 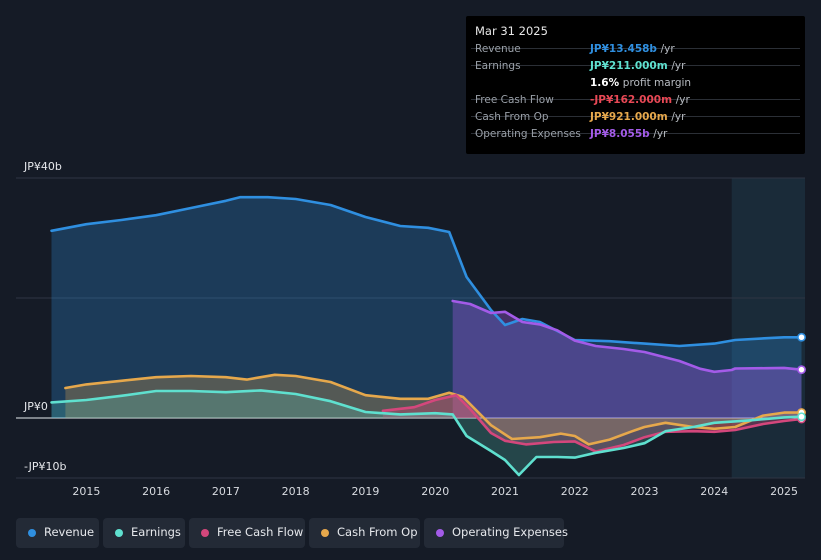 What do you see at coordinates (225, 491) in the screenshot?
I see `x-tick-label: 2017` at bounding box center [225, 491].